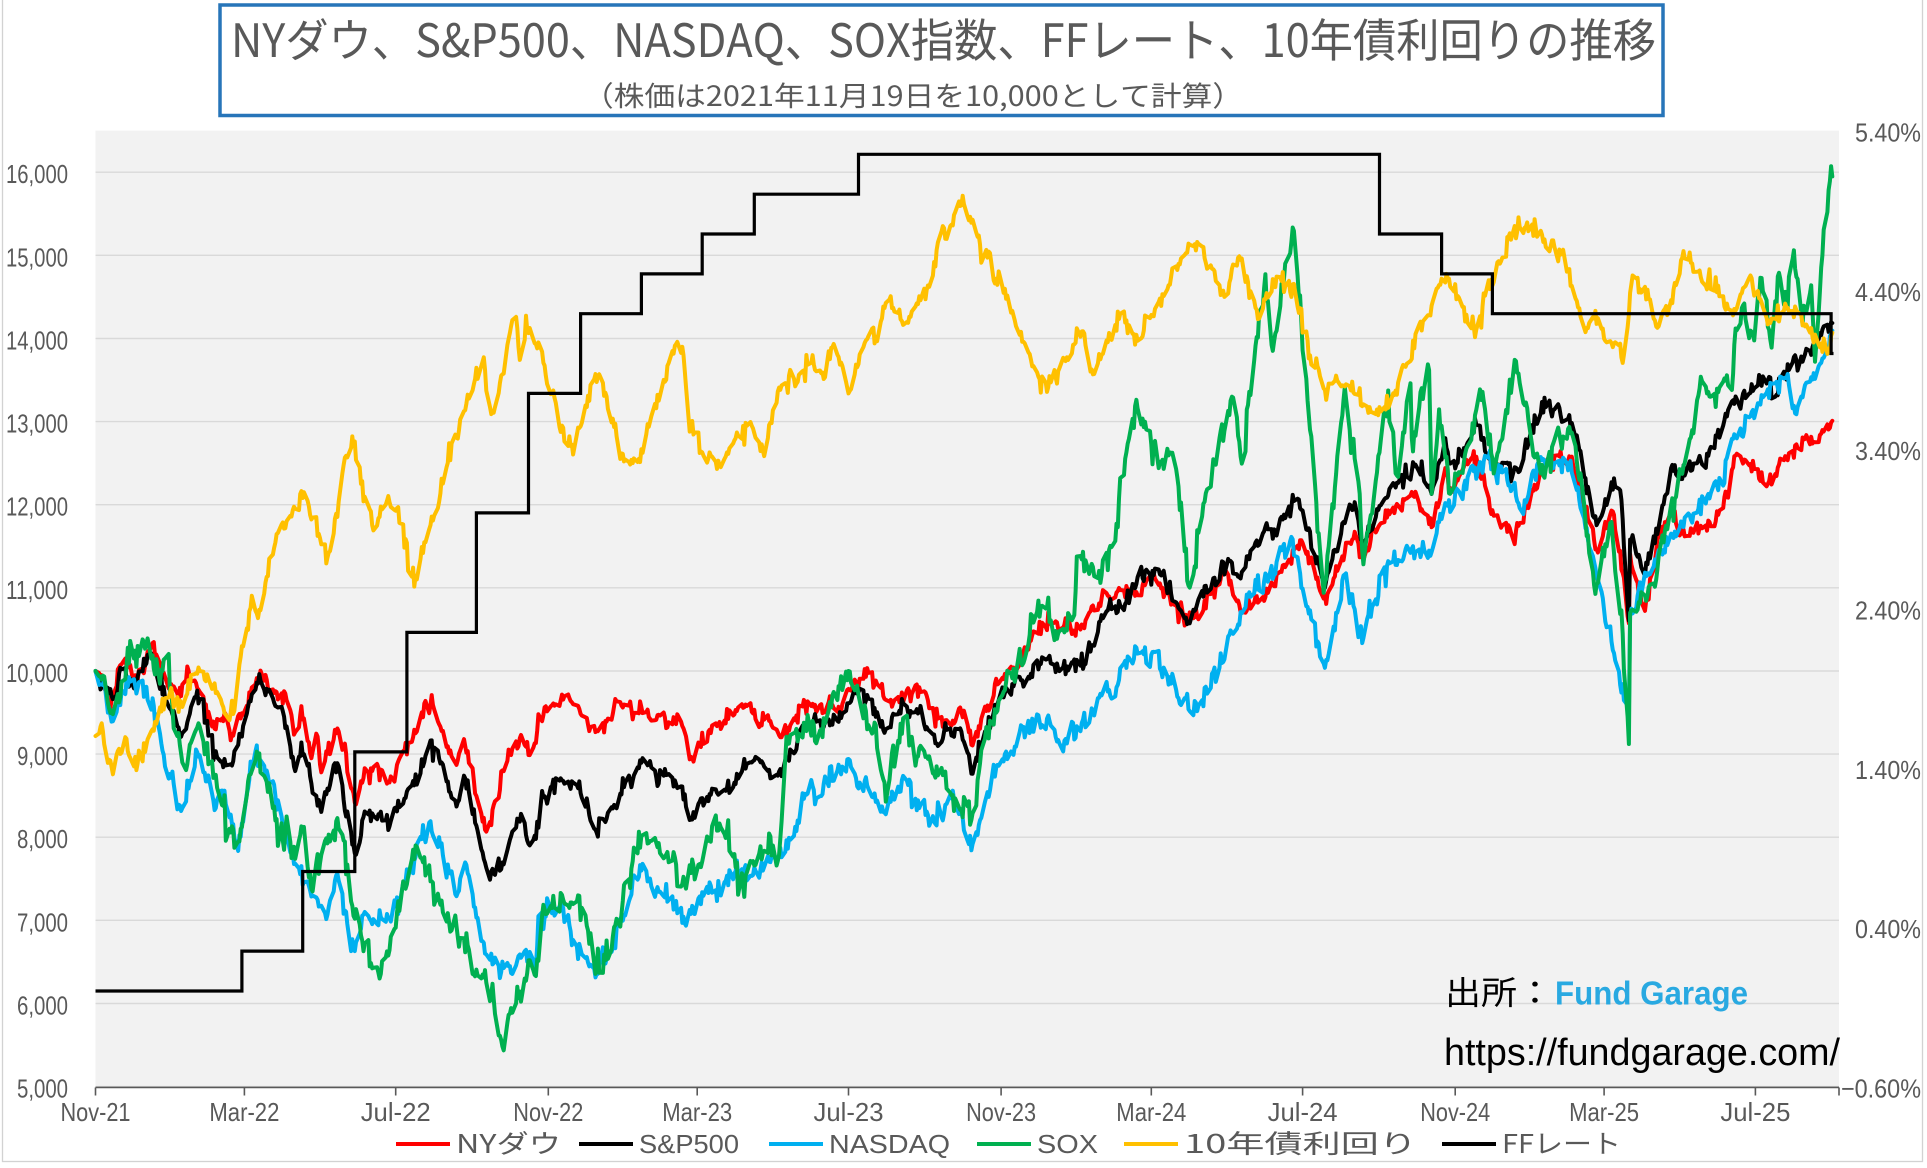 This screenshot has width=1927, height=1168. I want to click on svg-text: Fund Garage, so click(1651, 993).